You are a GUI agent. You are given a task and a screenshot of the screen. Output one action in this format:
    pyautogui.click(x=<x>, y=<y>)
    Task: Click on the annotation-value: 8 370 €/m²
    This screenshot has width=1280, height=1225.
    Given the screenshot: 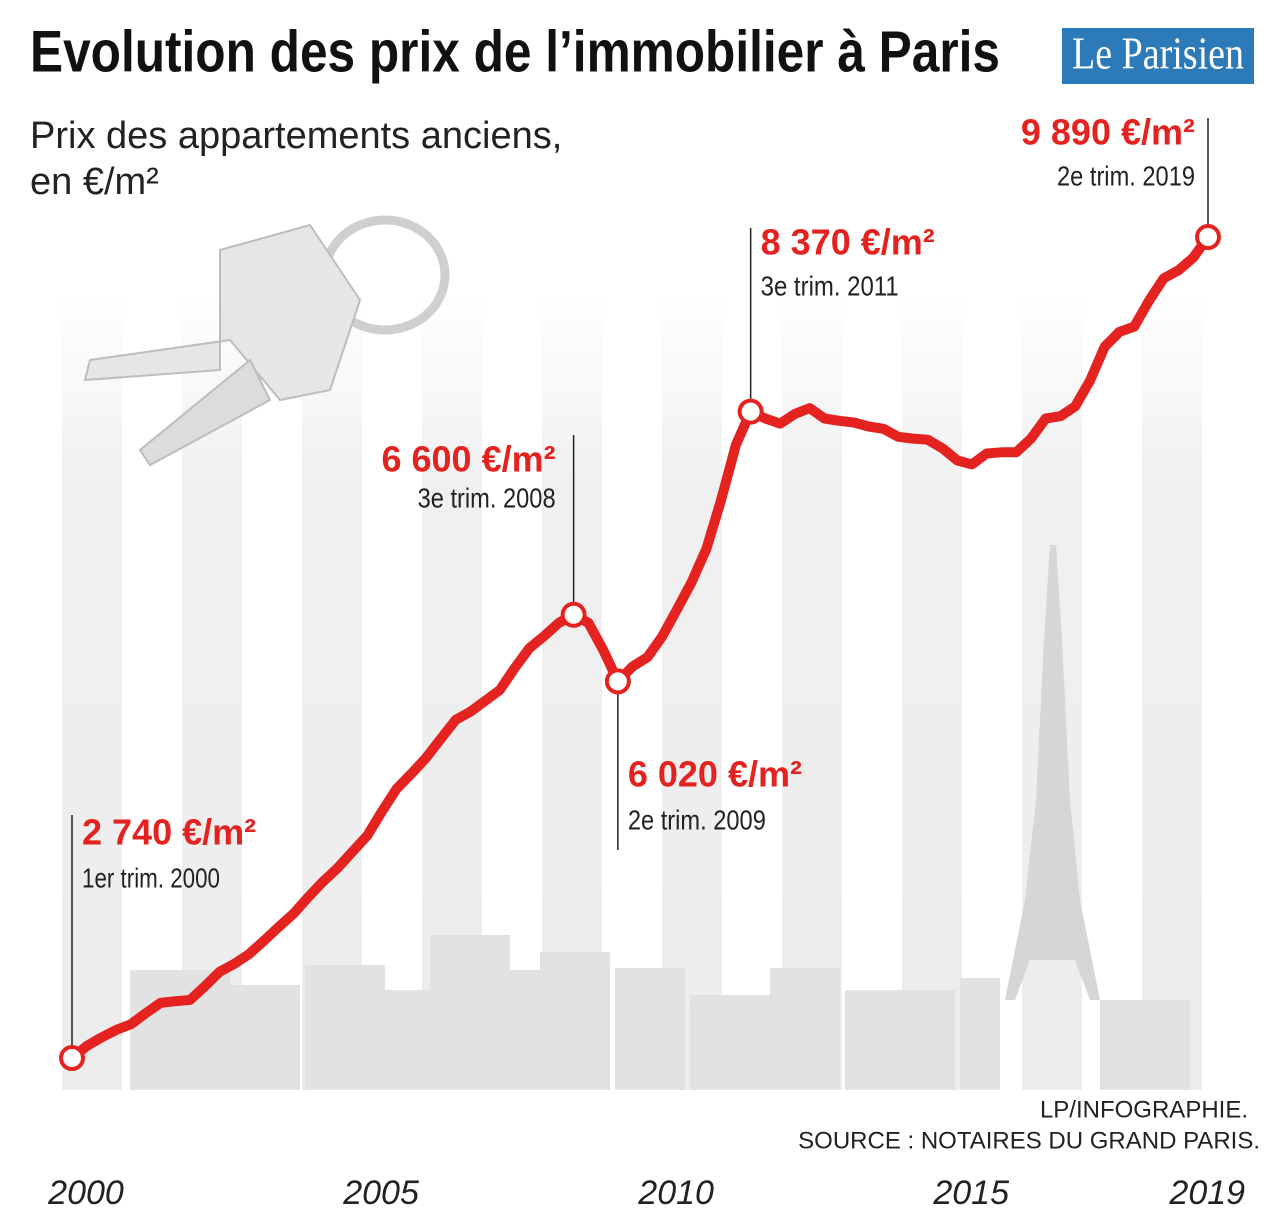 What is the action you would take?
    pyautogui.click(x=848, y=242)
    